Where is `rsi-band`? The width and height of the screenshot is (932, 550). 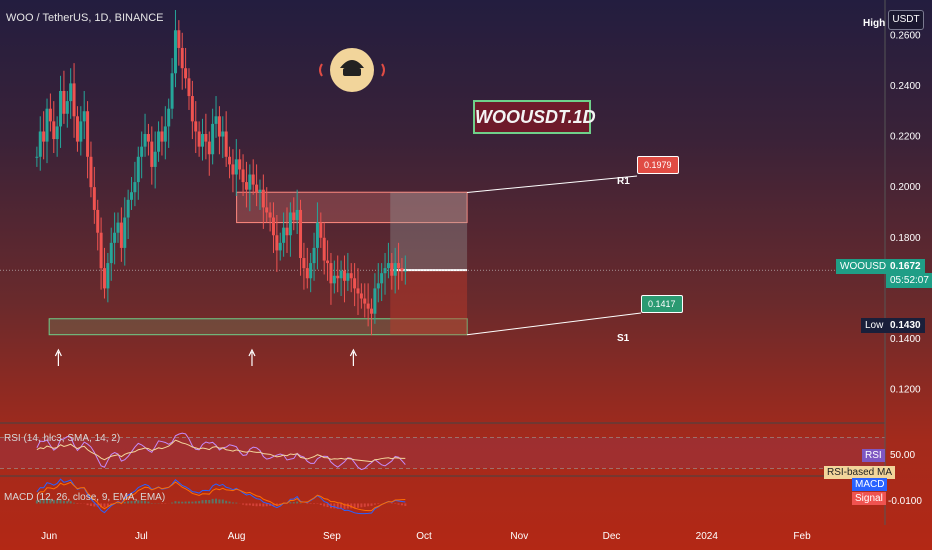
rsi-band is located at coordinates (442, 453).